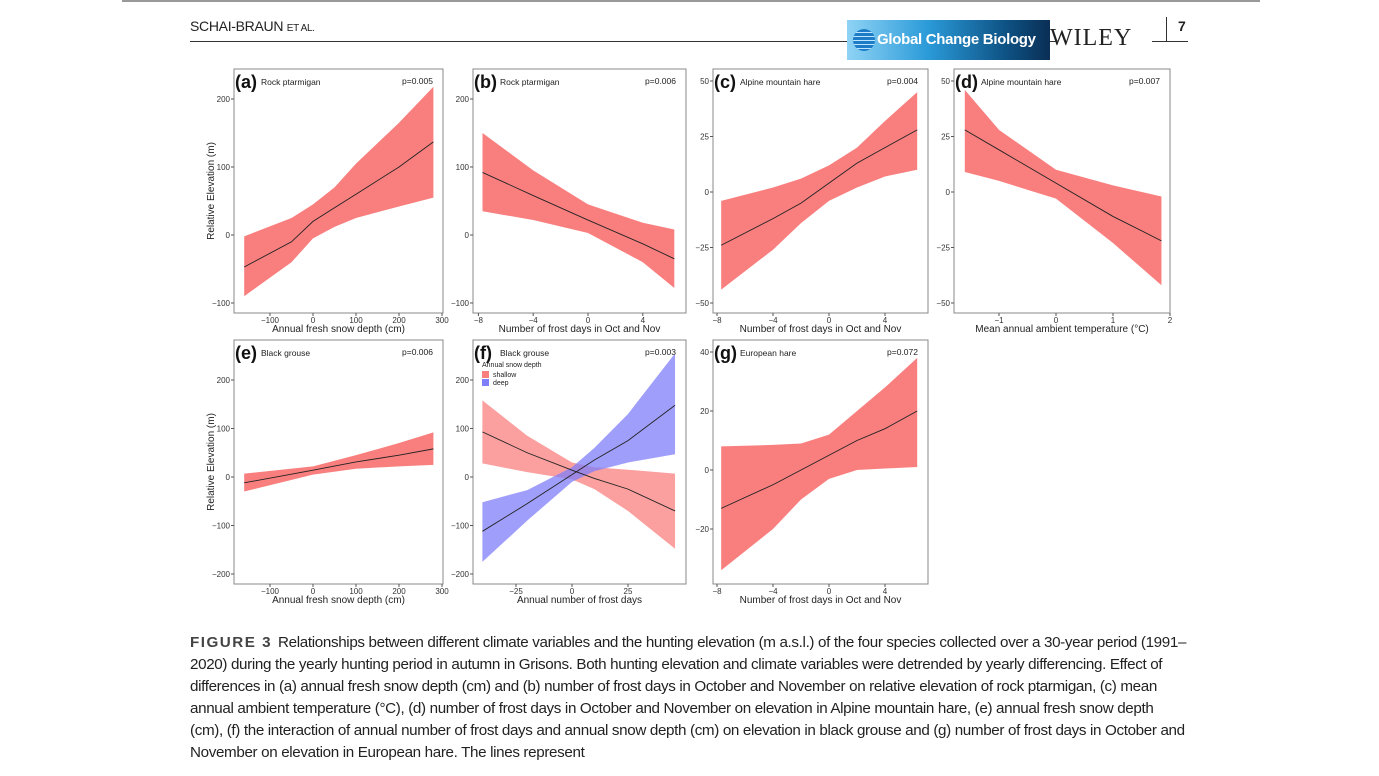 The image size is (1379, 776). Describe the element at coordinates (1182, 26) in the screenshot. I see `page-number: 7` at that location.